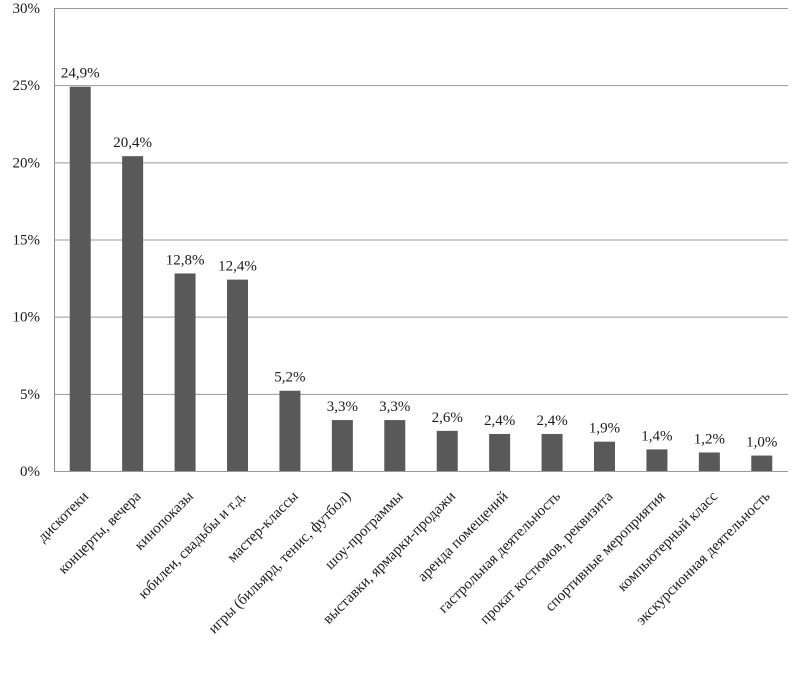 The width and height of the screenshot is (792, 695). I want to click on y-tick-label: 20%, so click(27, 163).